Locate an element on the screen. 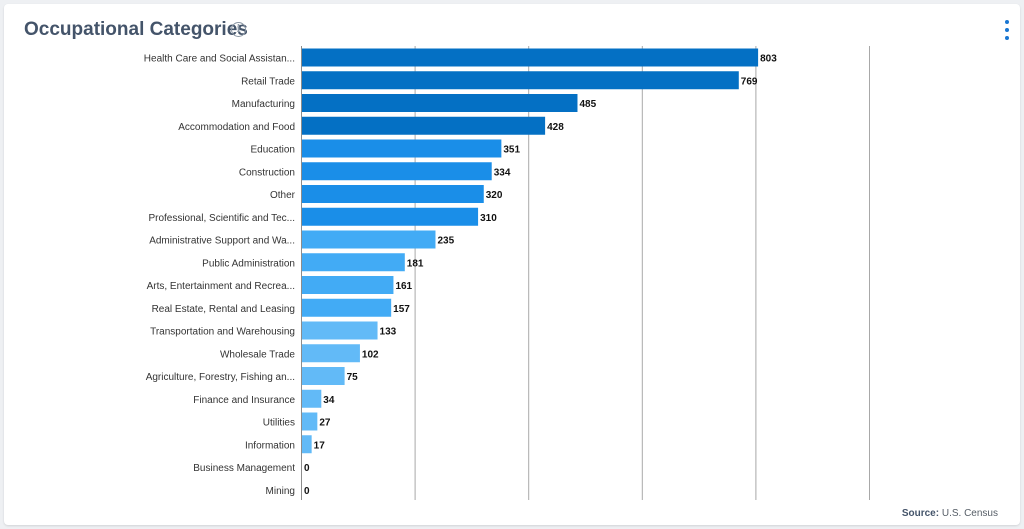 This screenshot has height=529, width=1024. category-label: Accommodation and Food is located at coordinates (236, 127).